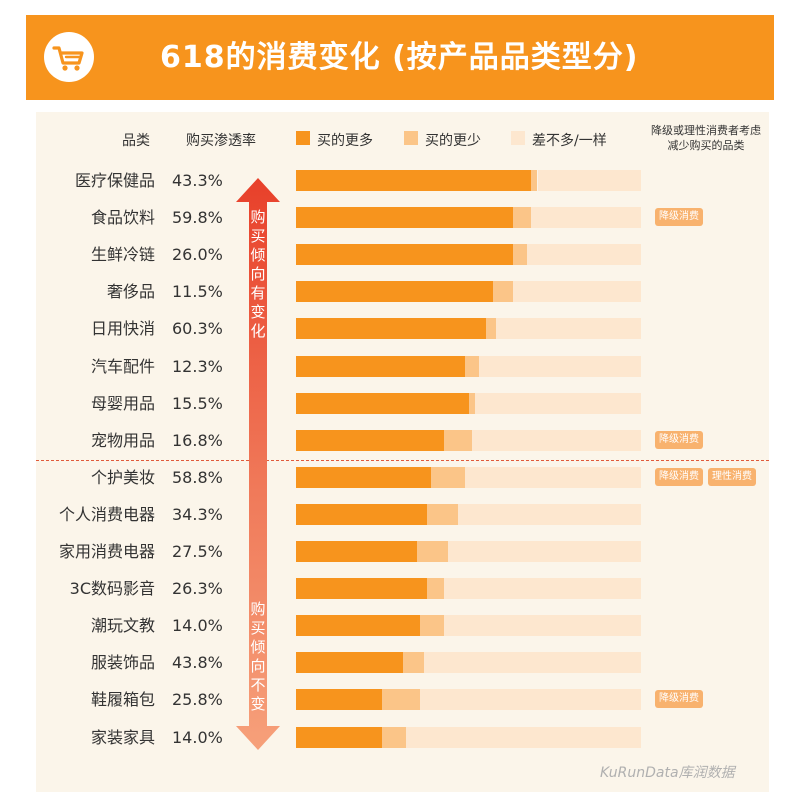 The height and width of the screenshot is (808, 800). What do you see at coordinates (122, 626) in the screenshot?
I see `category-label: 潮玩文教` at bounding box center [122, 626].